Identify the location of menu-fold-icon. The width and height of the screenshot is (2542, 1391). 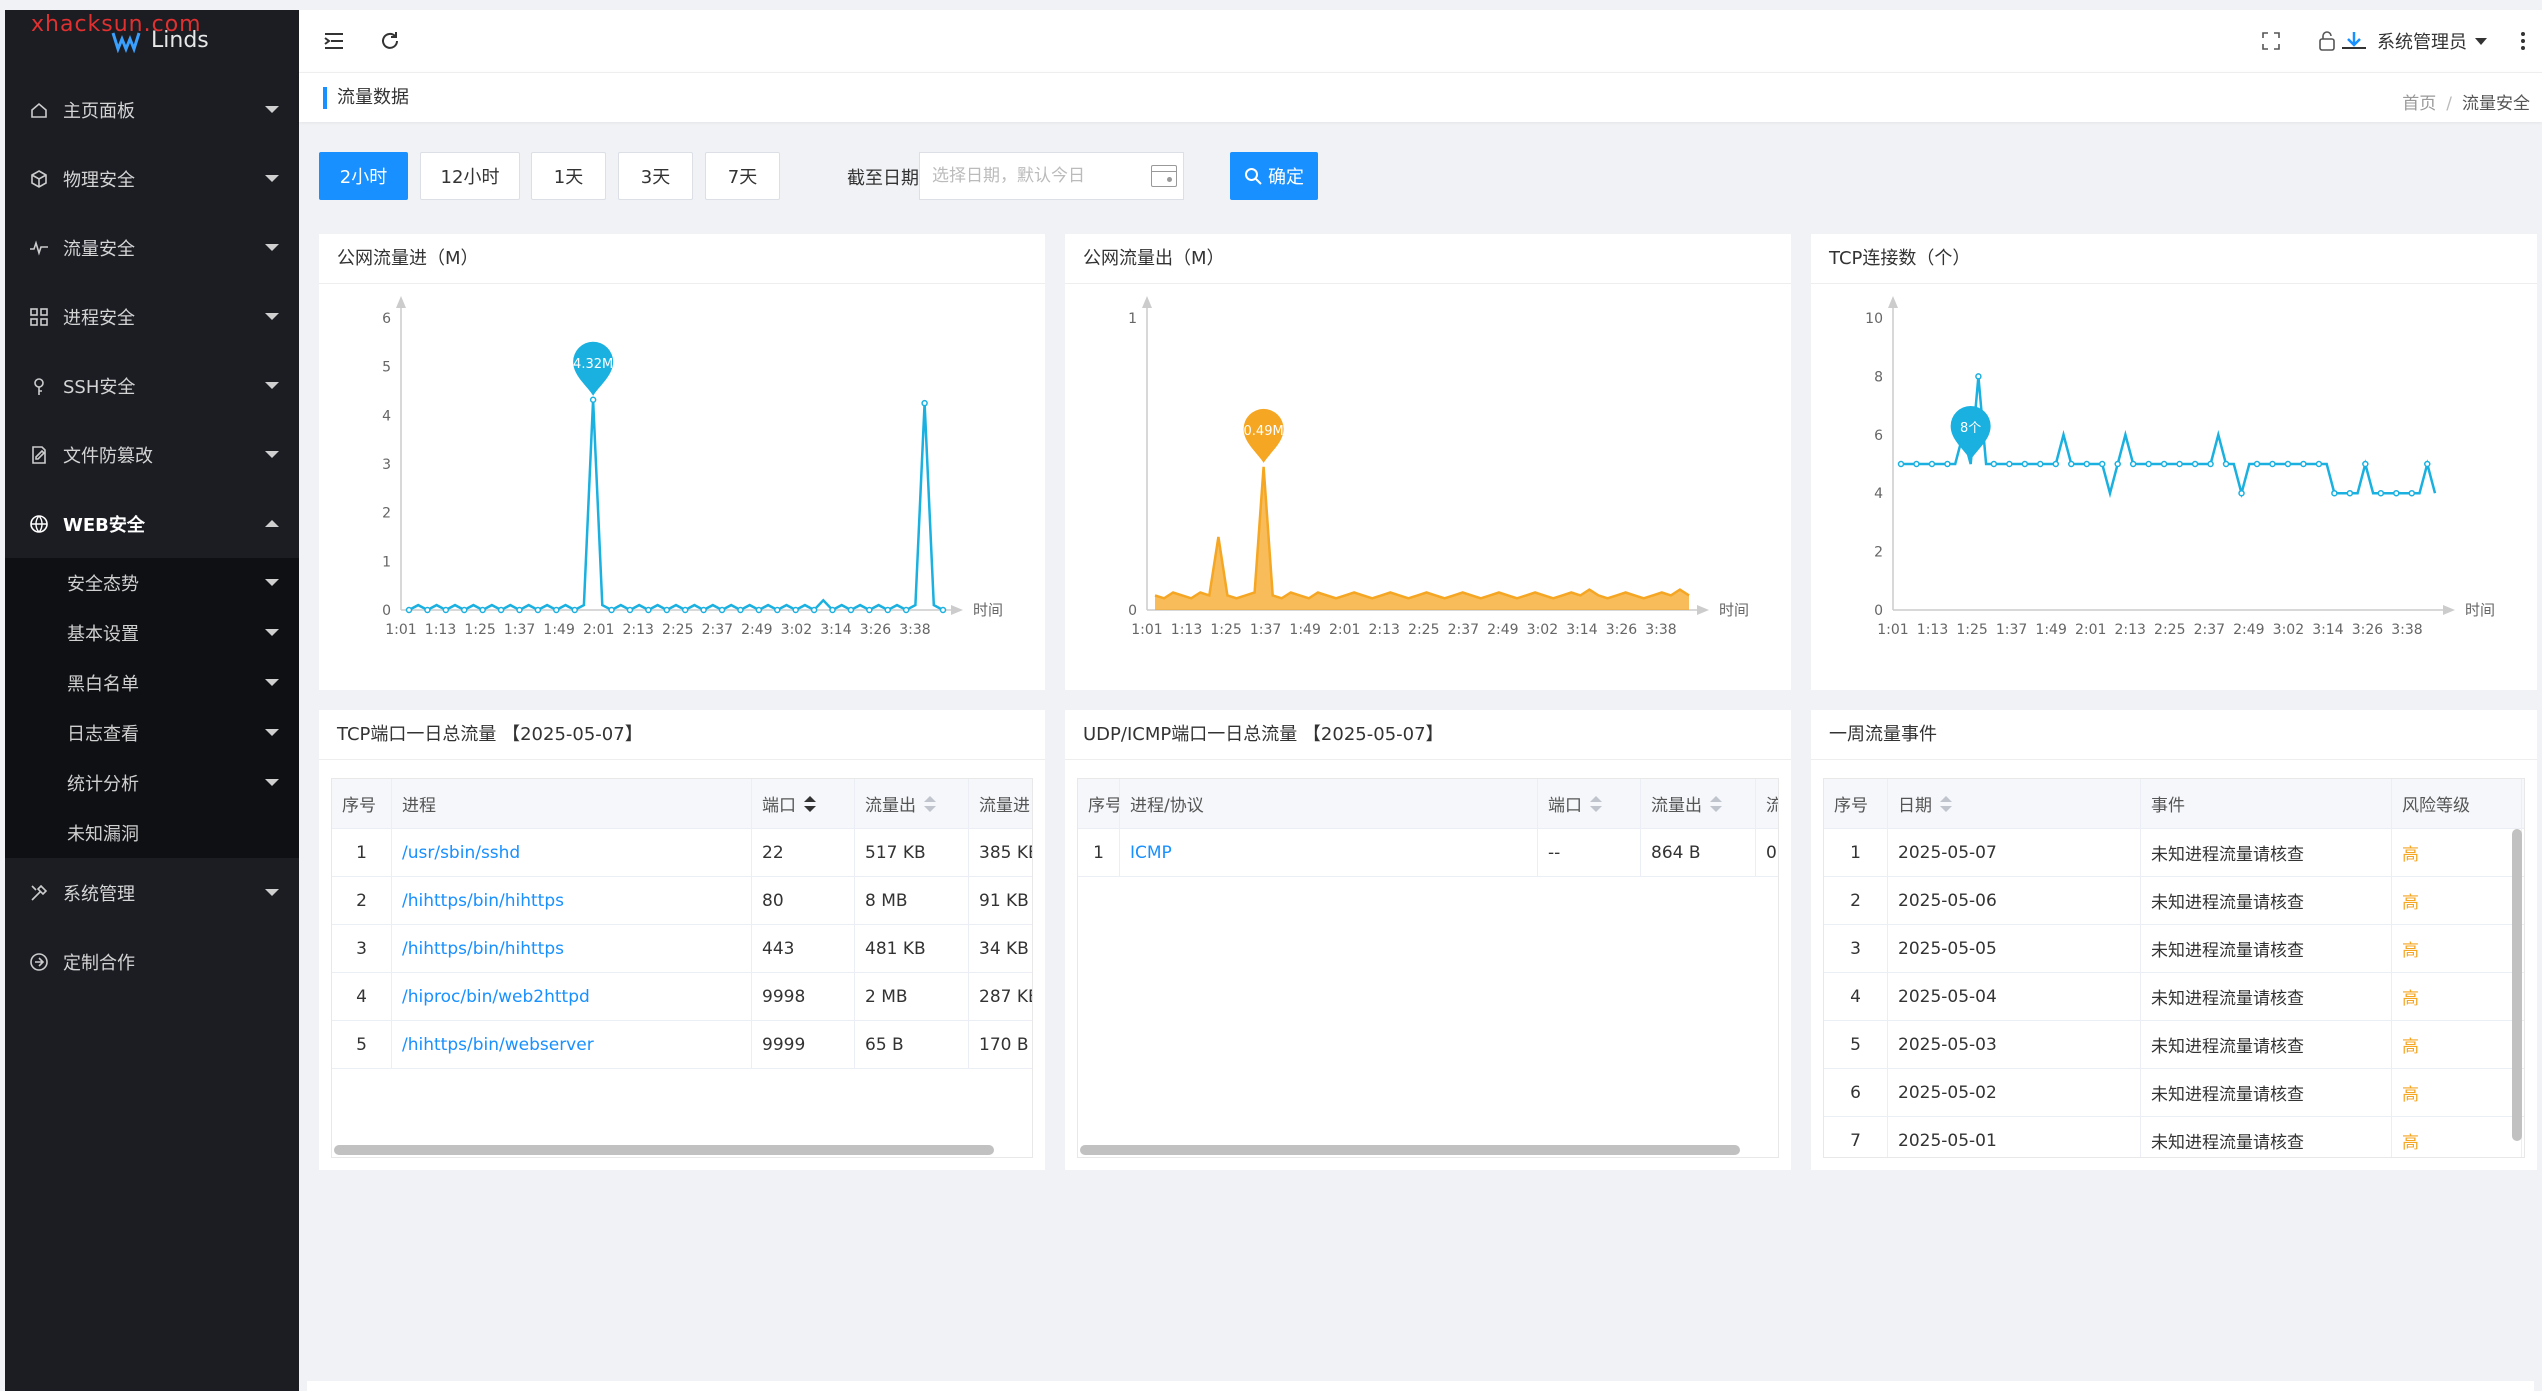
(334, 41).